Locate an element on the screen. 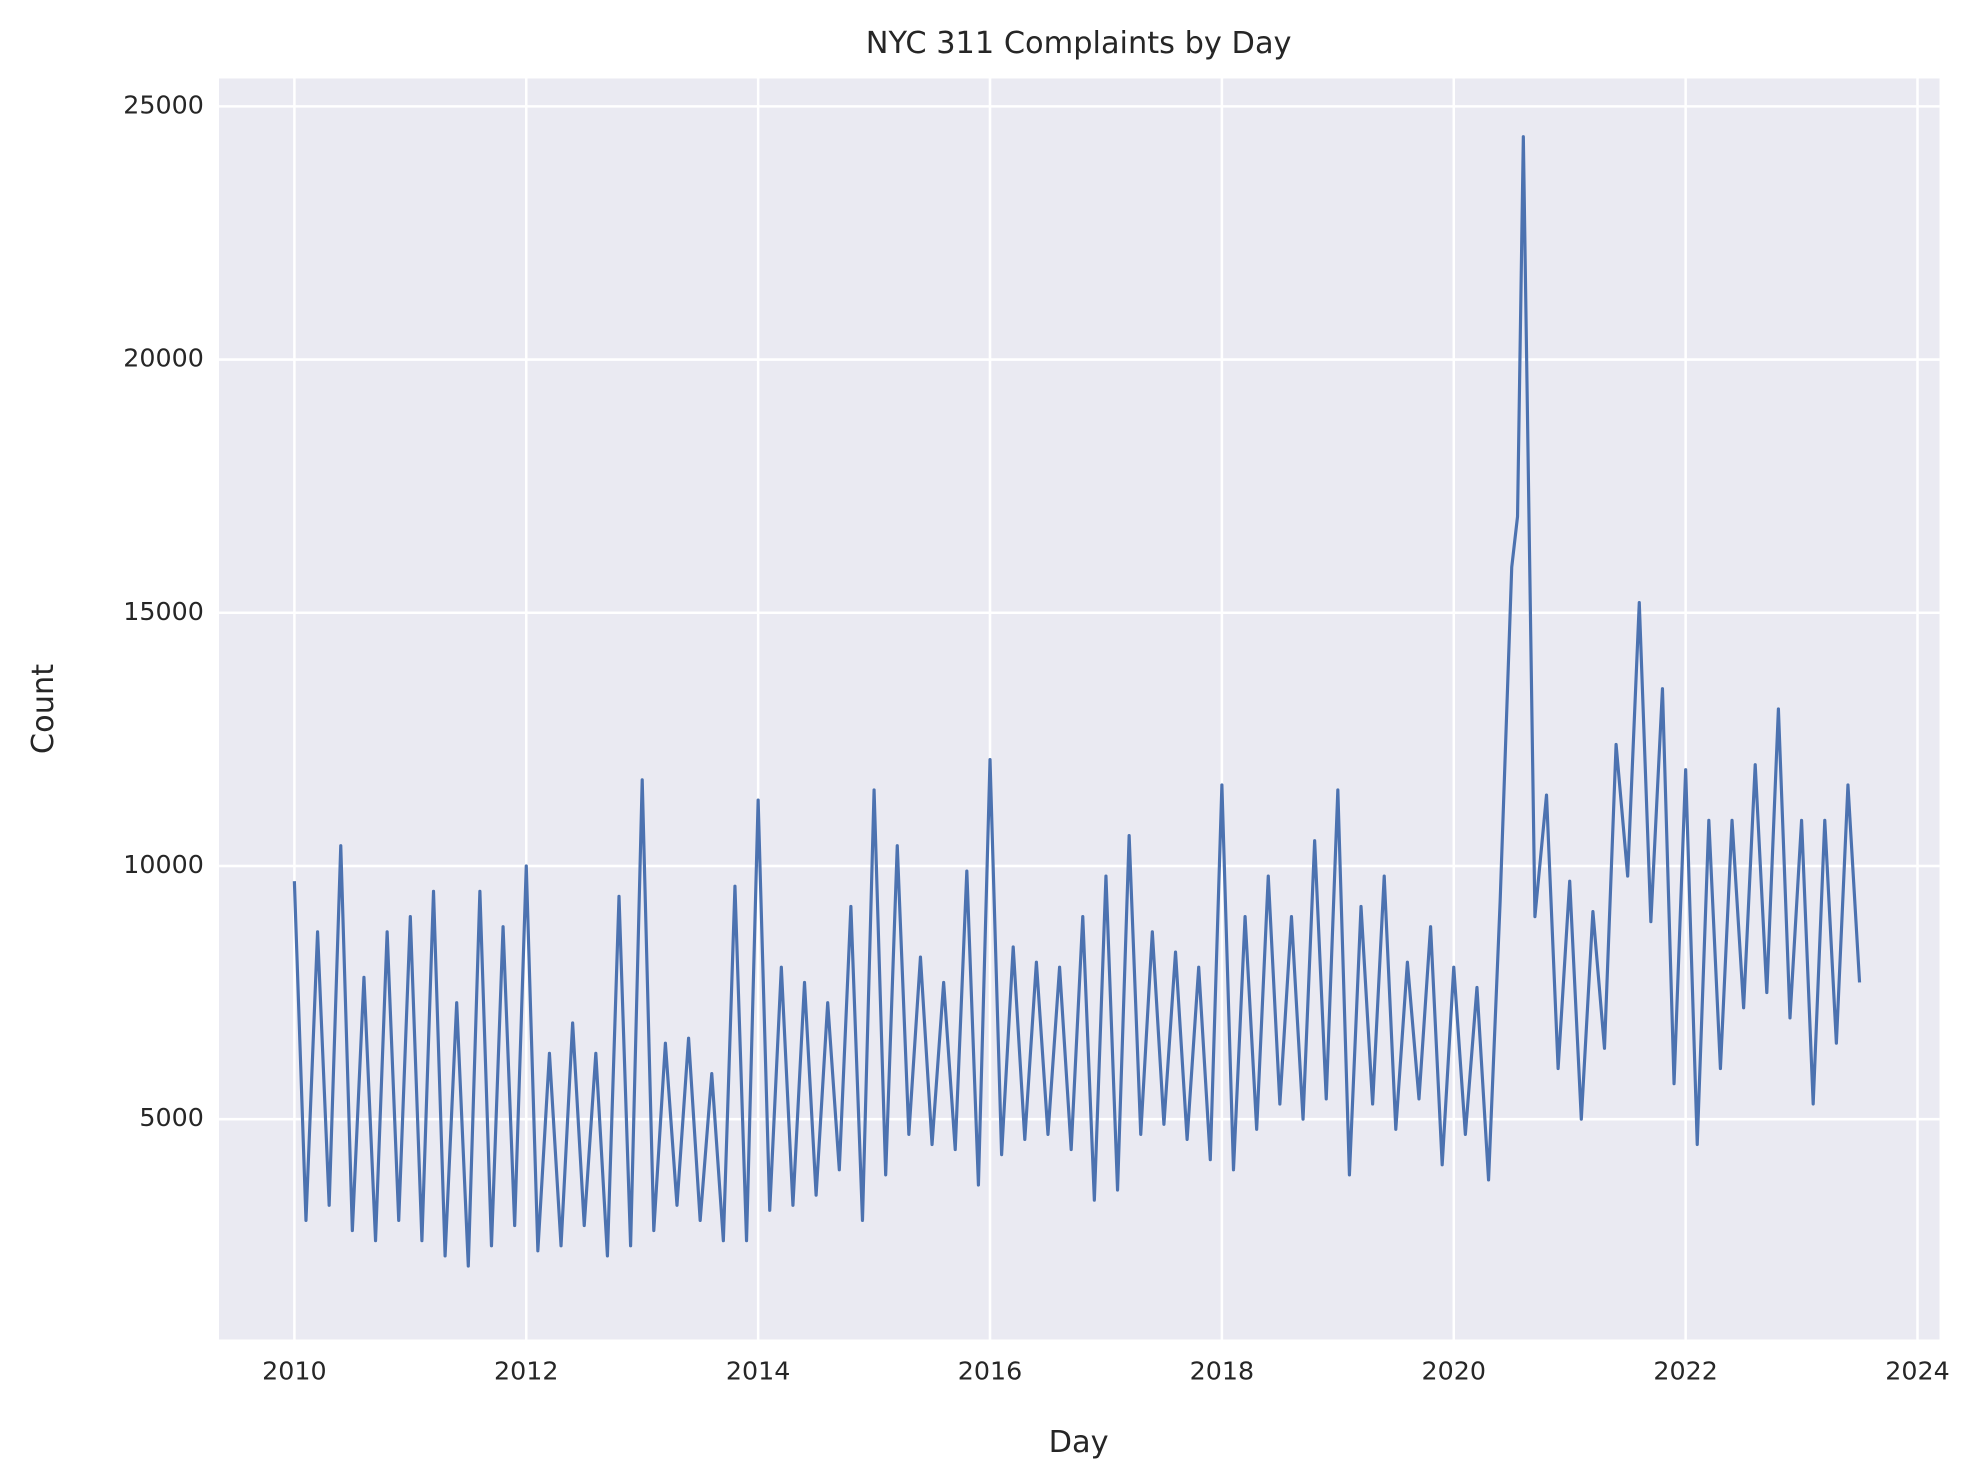 The height and width of the screenshot is (1480, 1975). y-axis-label: Count is located at coordinates (43, 709).